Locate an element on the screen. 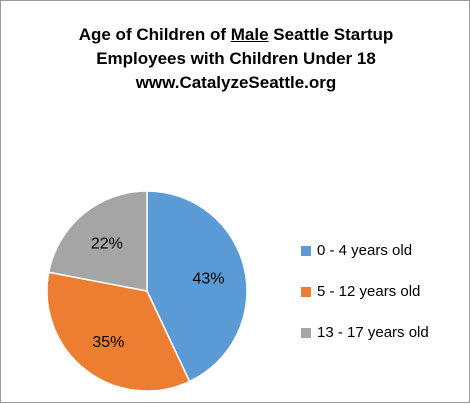 The image size is (470, 404). pie-slice-0-4-years-old is located at coordinates (197, 286).